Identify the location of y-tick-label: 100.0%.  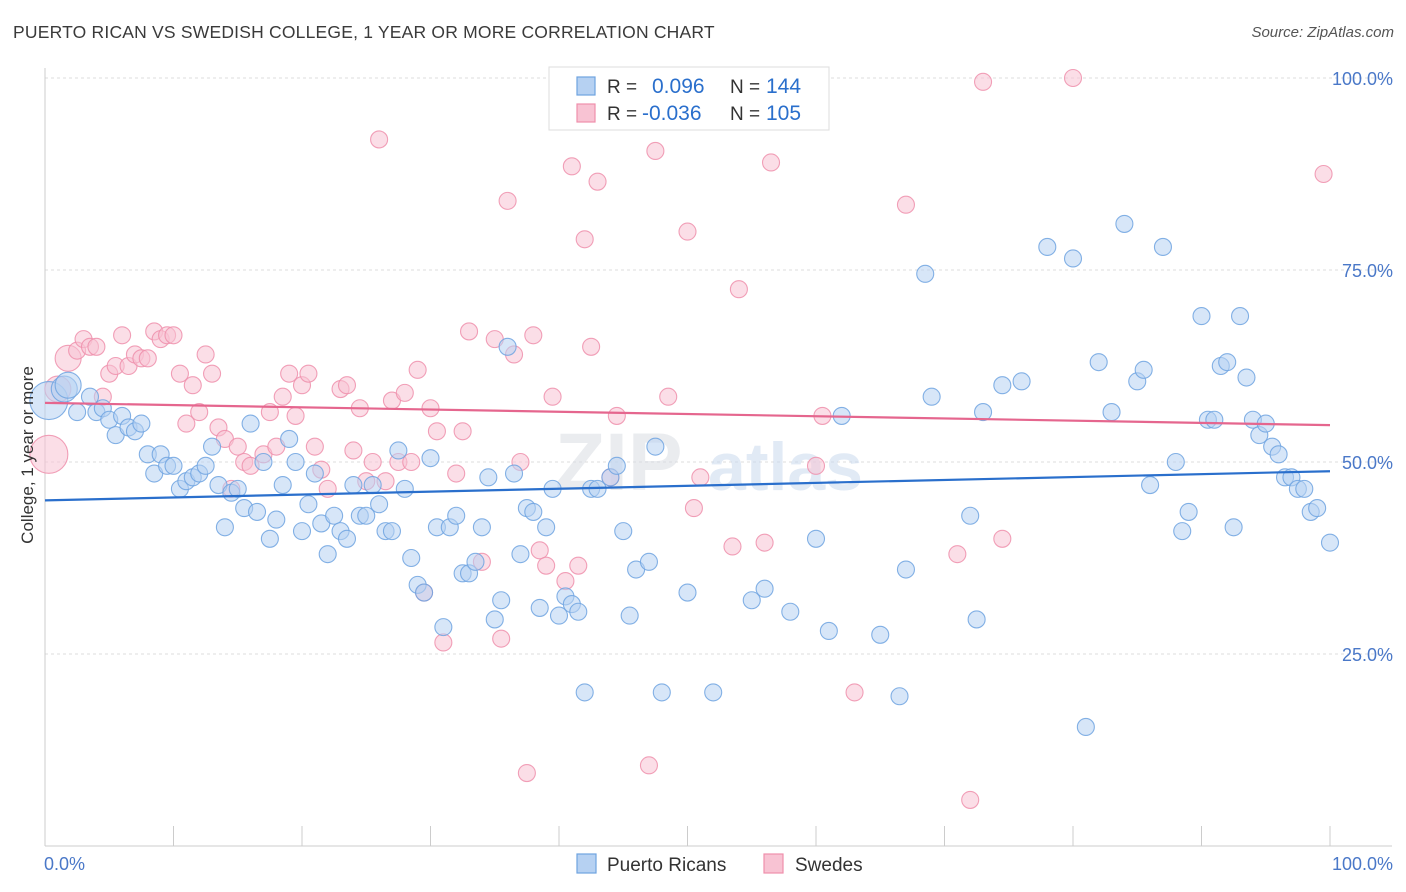
(1362, 79).